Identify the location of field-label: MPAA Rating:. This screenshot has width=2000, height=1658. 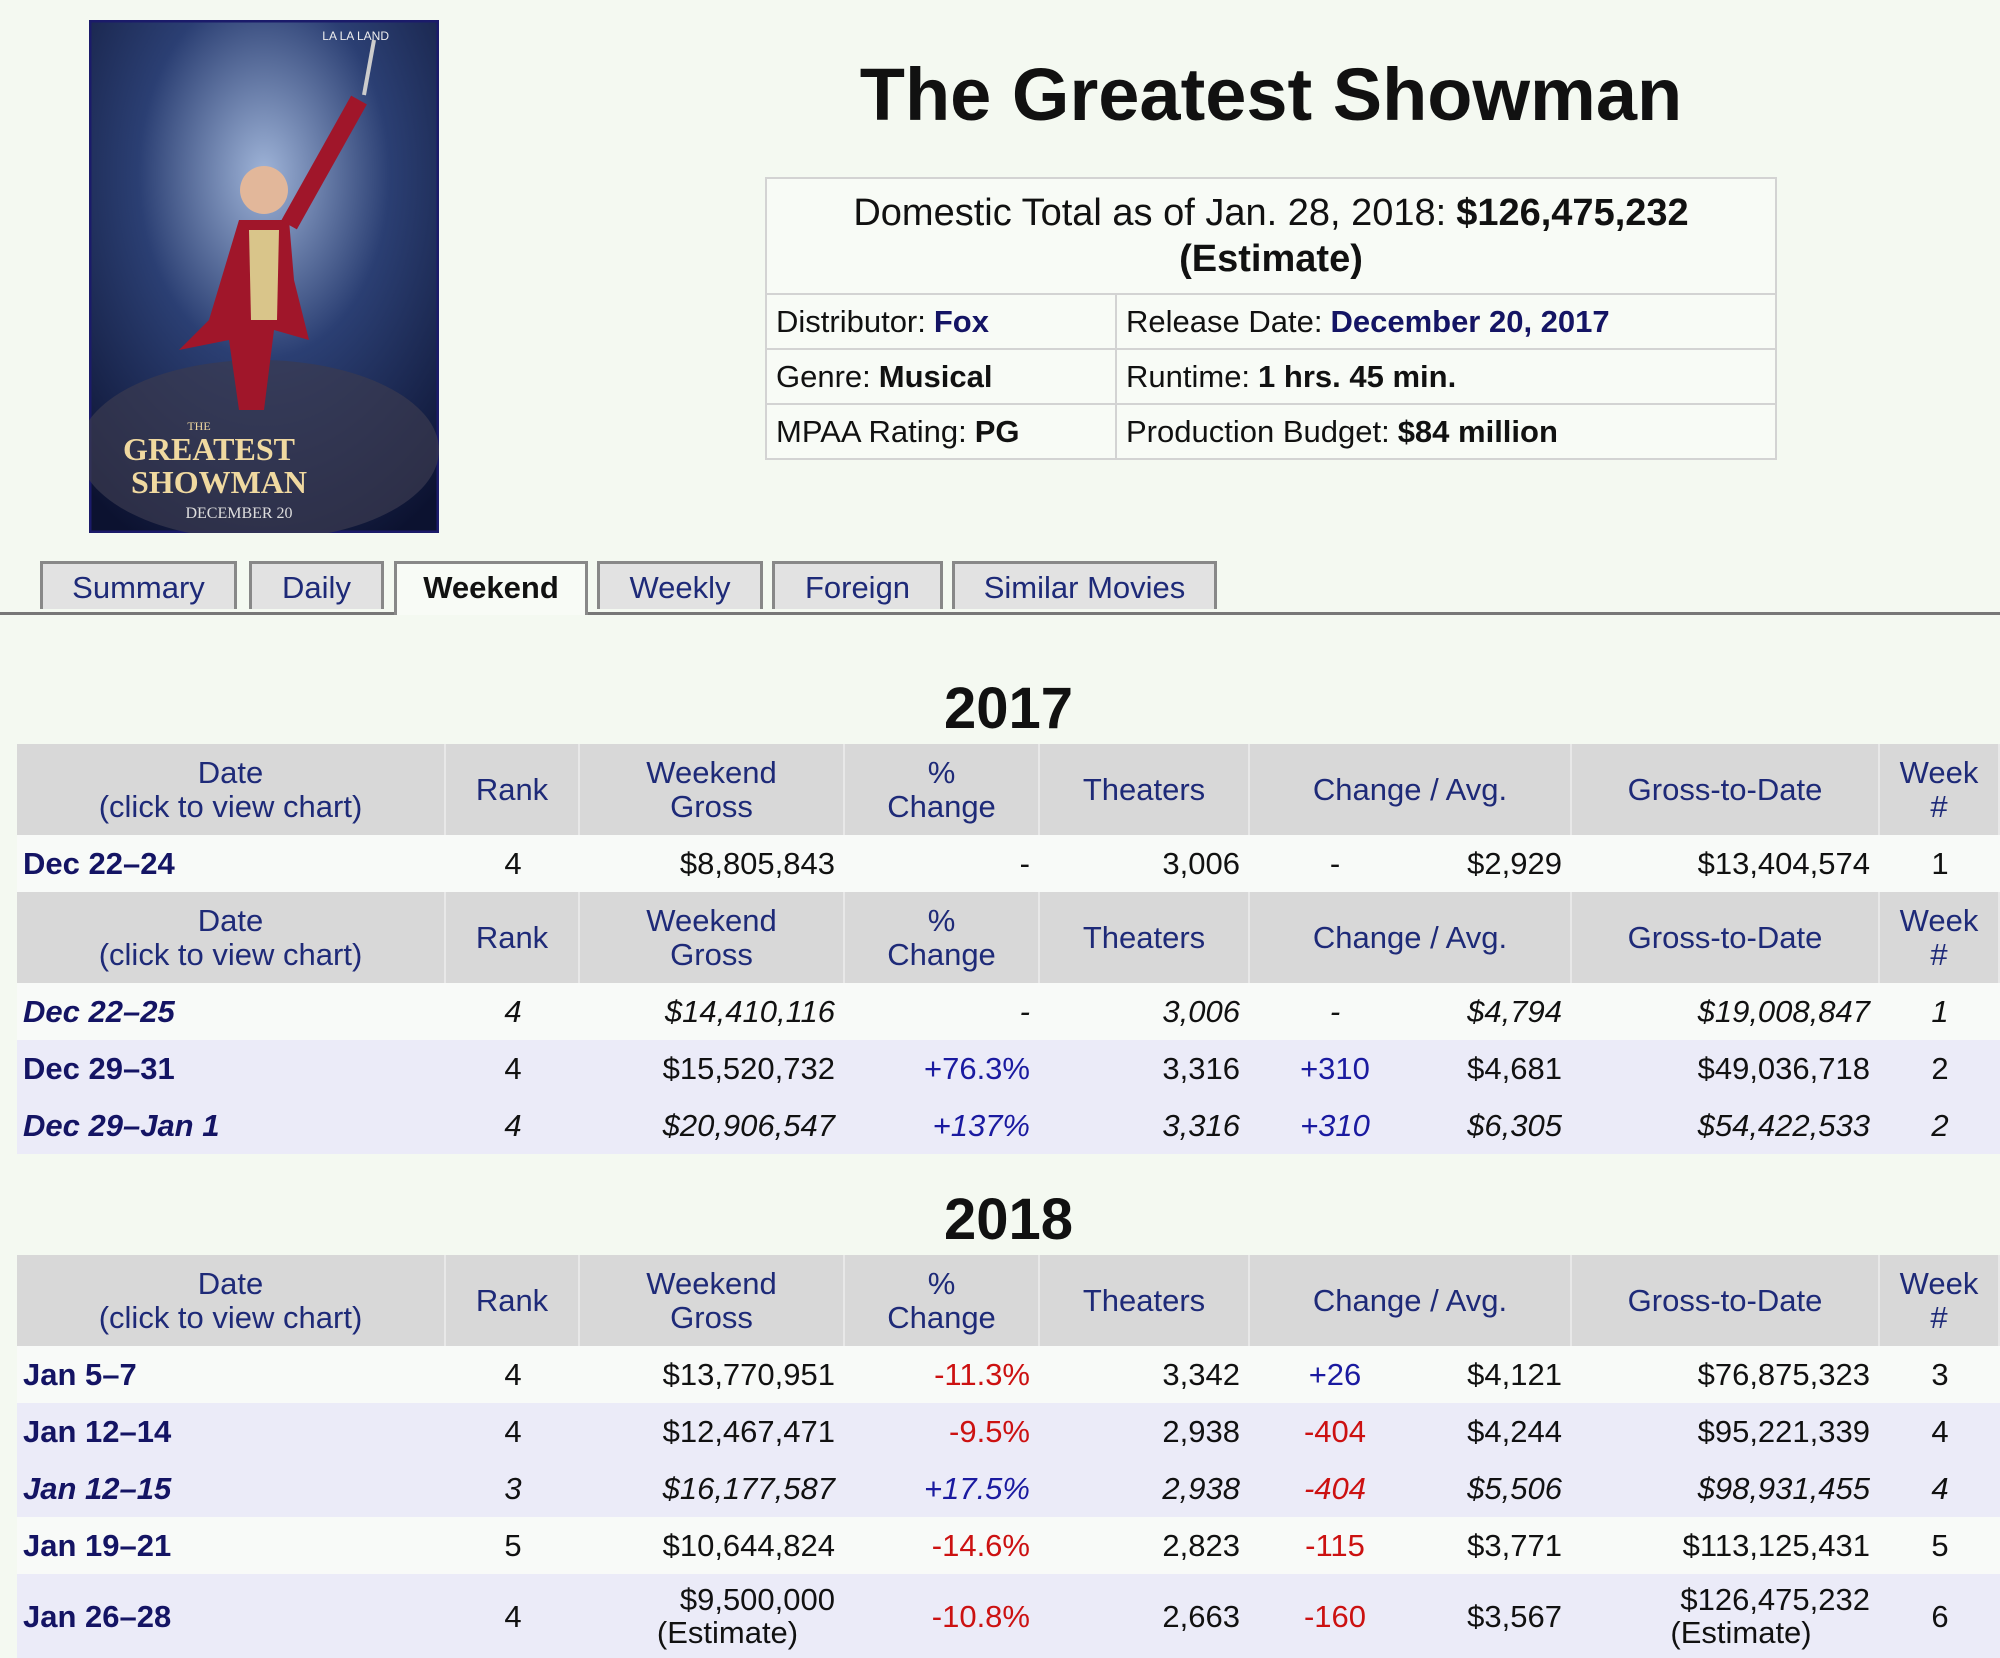
(871, 431).